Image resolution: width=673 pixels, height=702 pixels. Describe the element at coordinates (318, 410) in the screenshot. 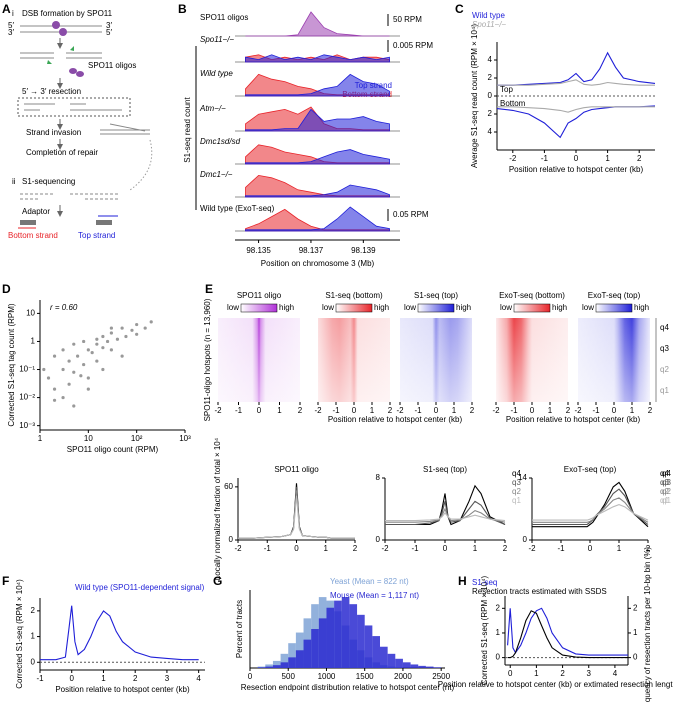

I see `x-tick-label: -2` at that location.